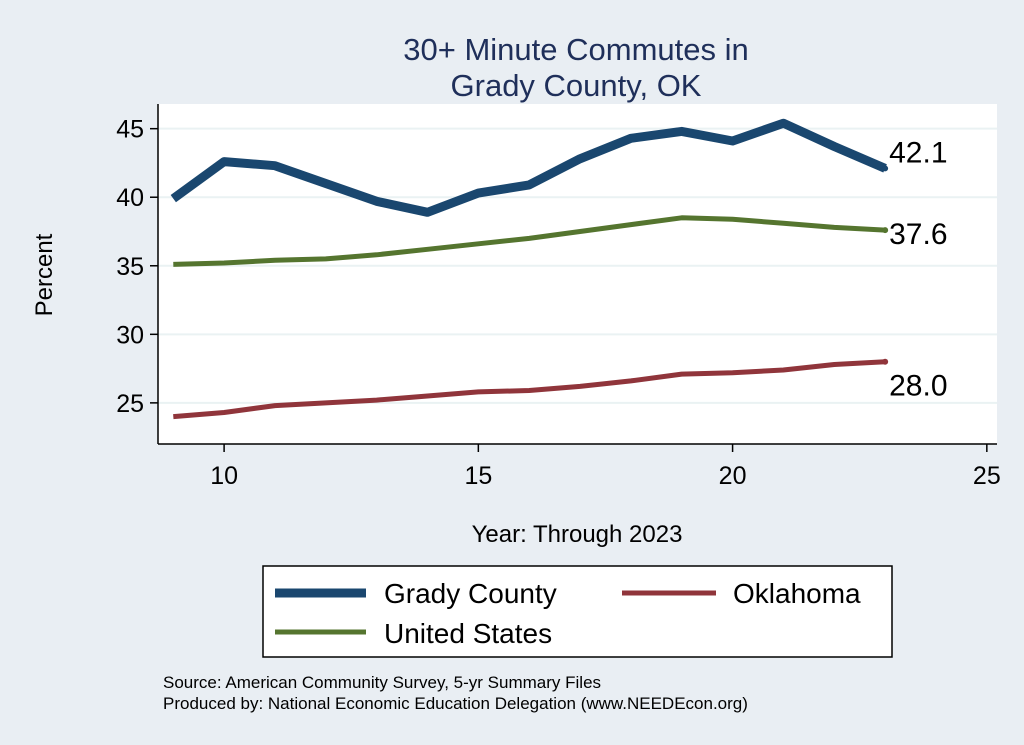 The height and width of the screenshot is (745, 1024). I want to click on end-labels: 42.1 37.6 28.0, so click(915, 269).